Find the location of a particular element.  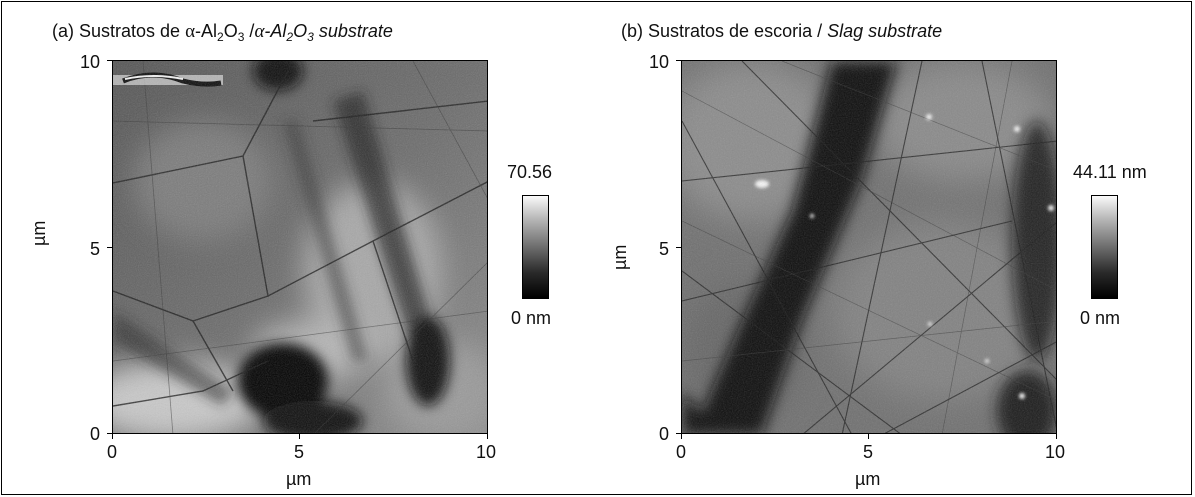

panel-b-xlabel: µm is located at coordinates (868, 479).